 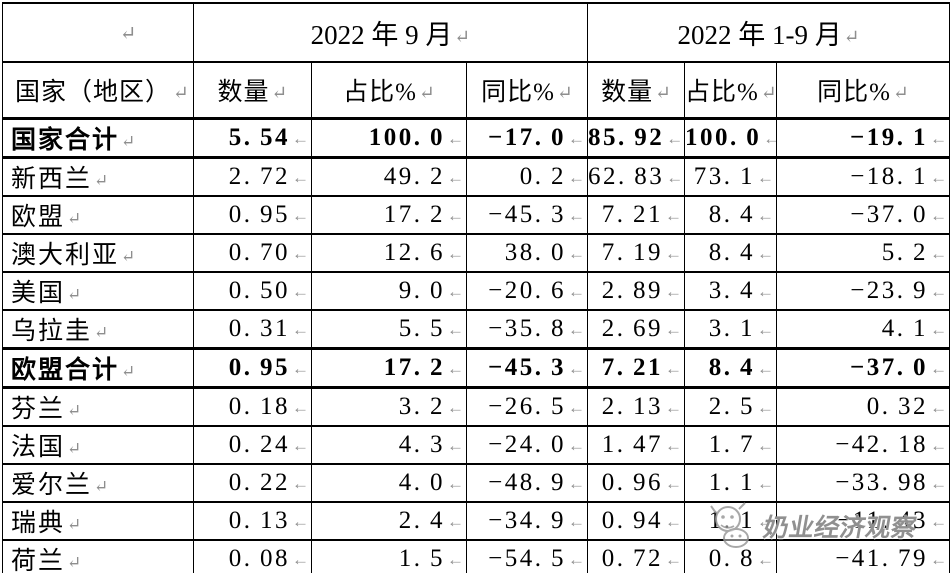 I want to click on value-label: −26. 5, so click(x=527, y=406).